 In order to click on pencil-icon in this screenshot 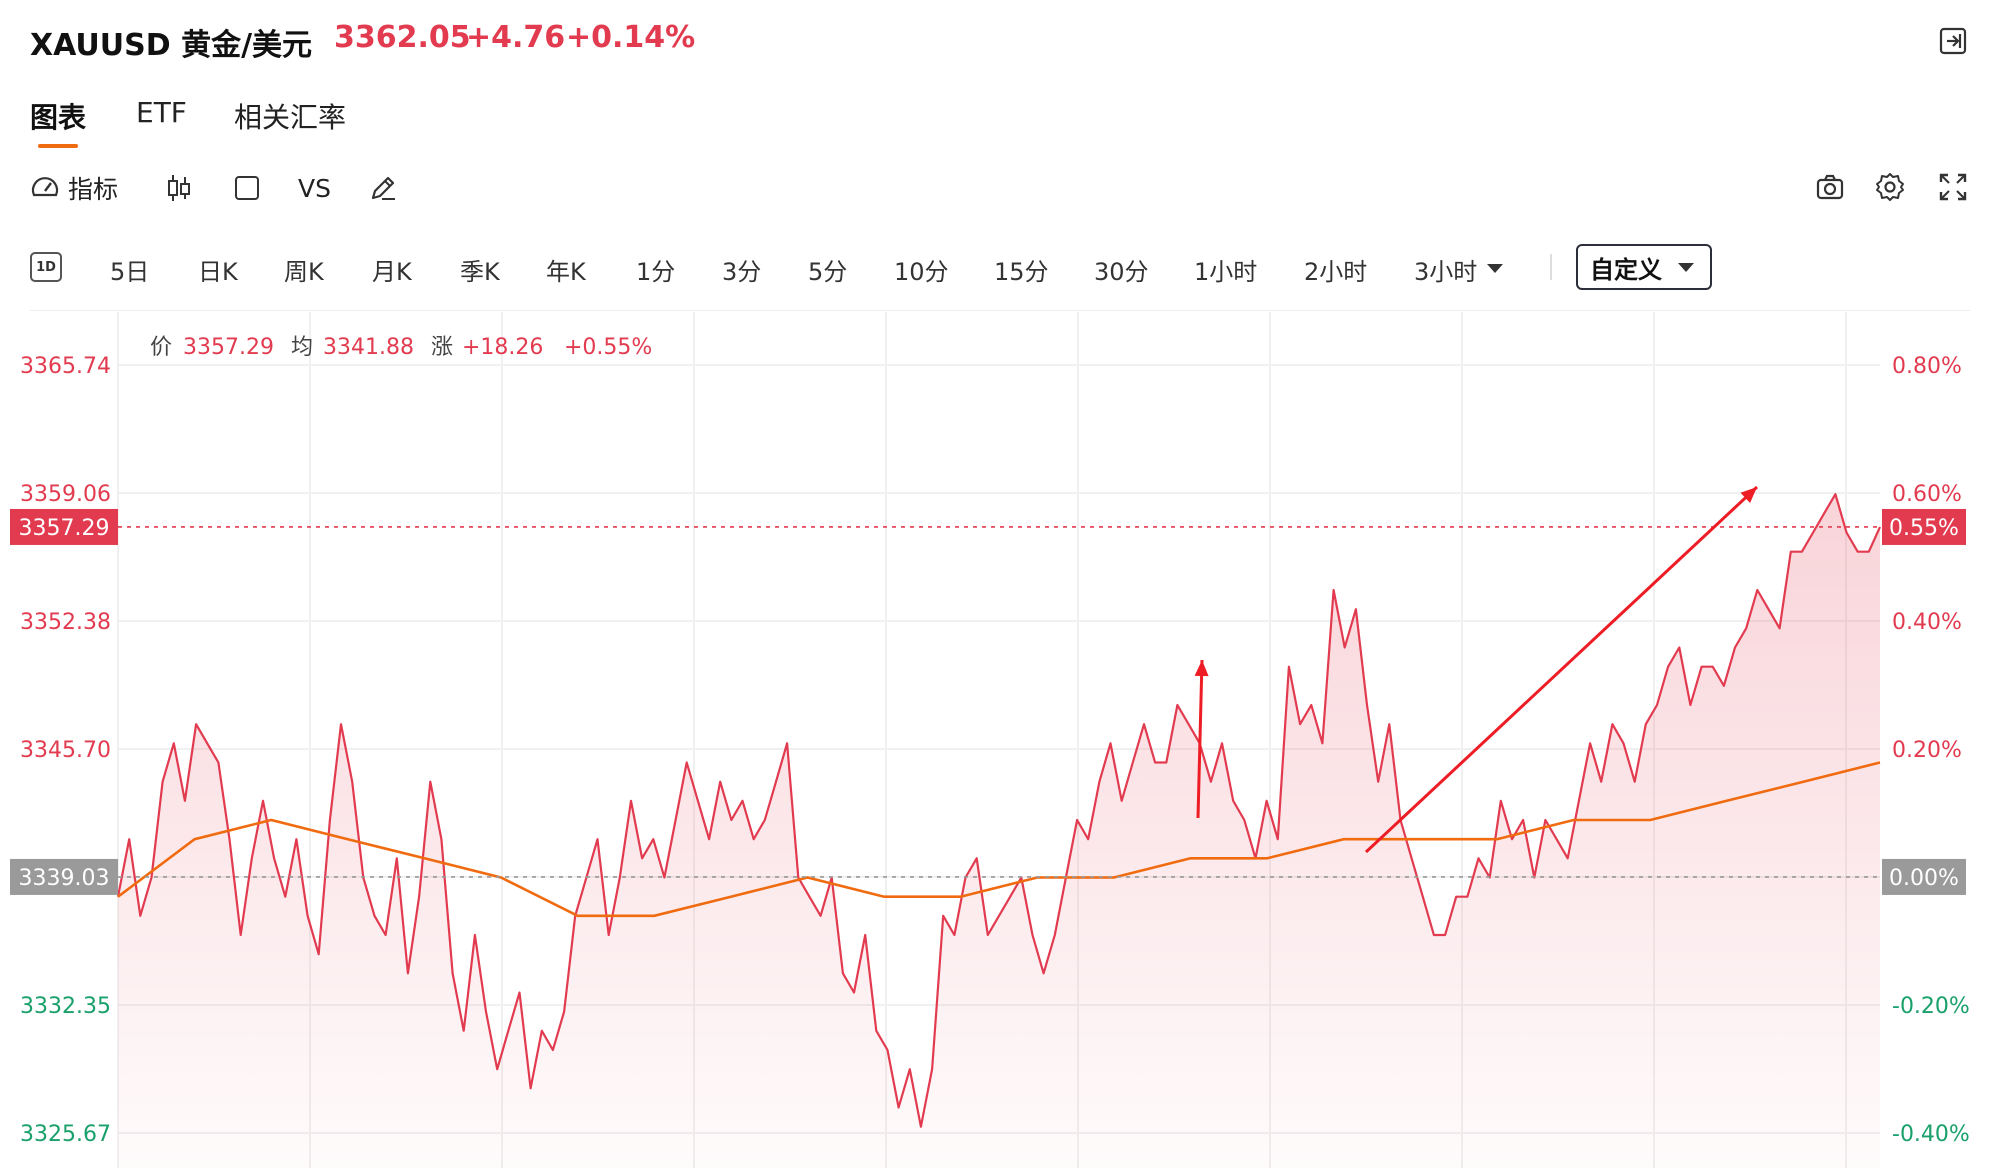, I will do `click(383, 188)`.